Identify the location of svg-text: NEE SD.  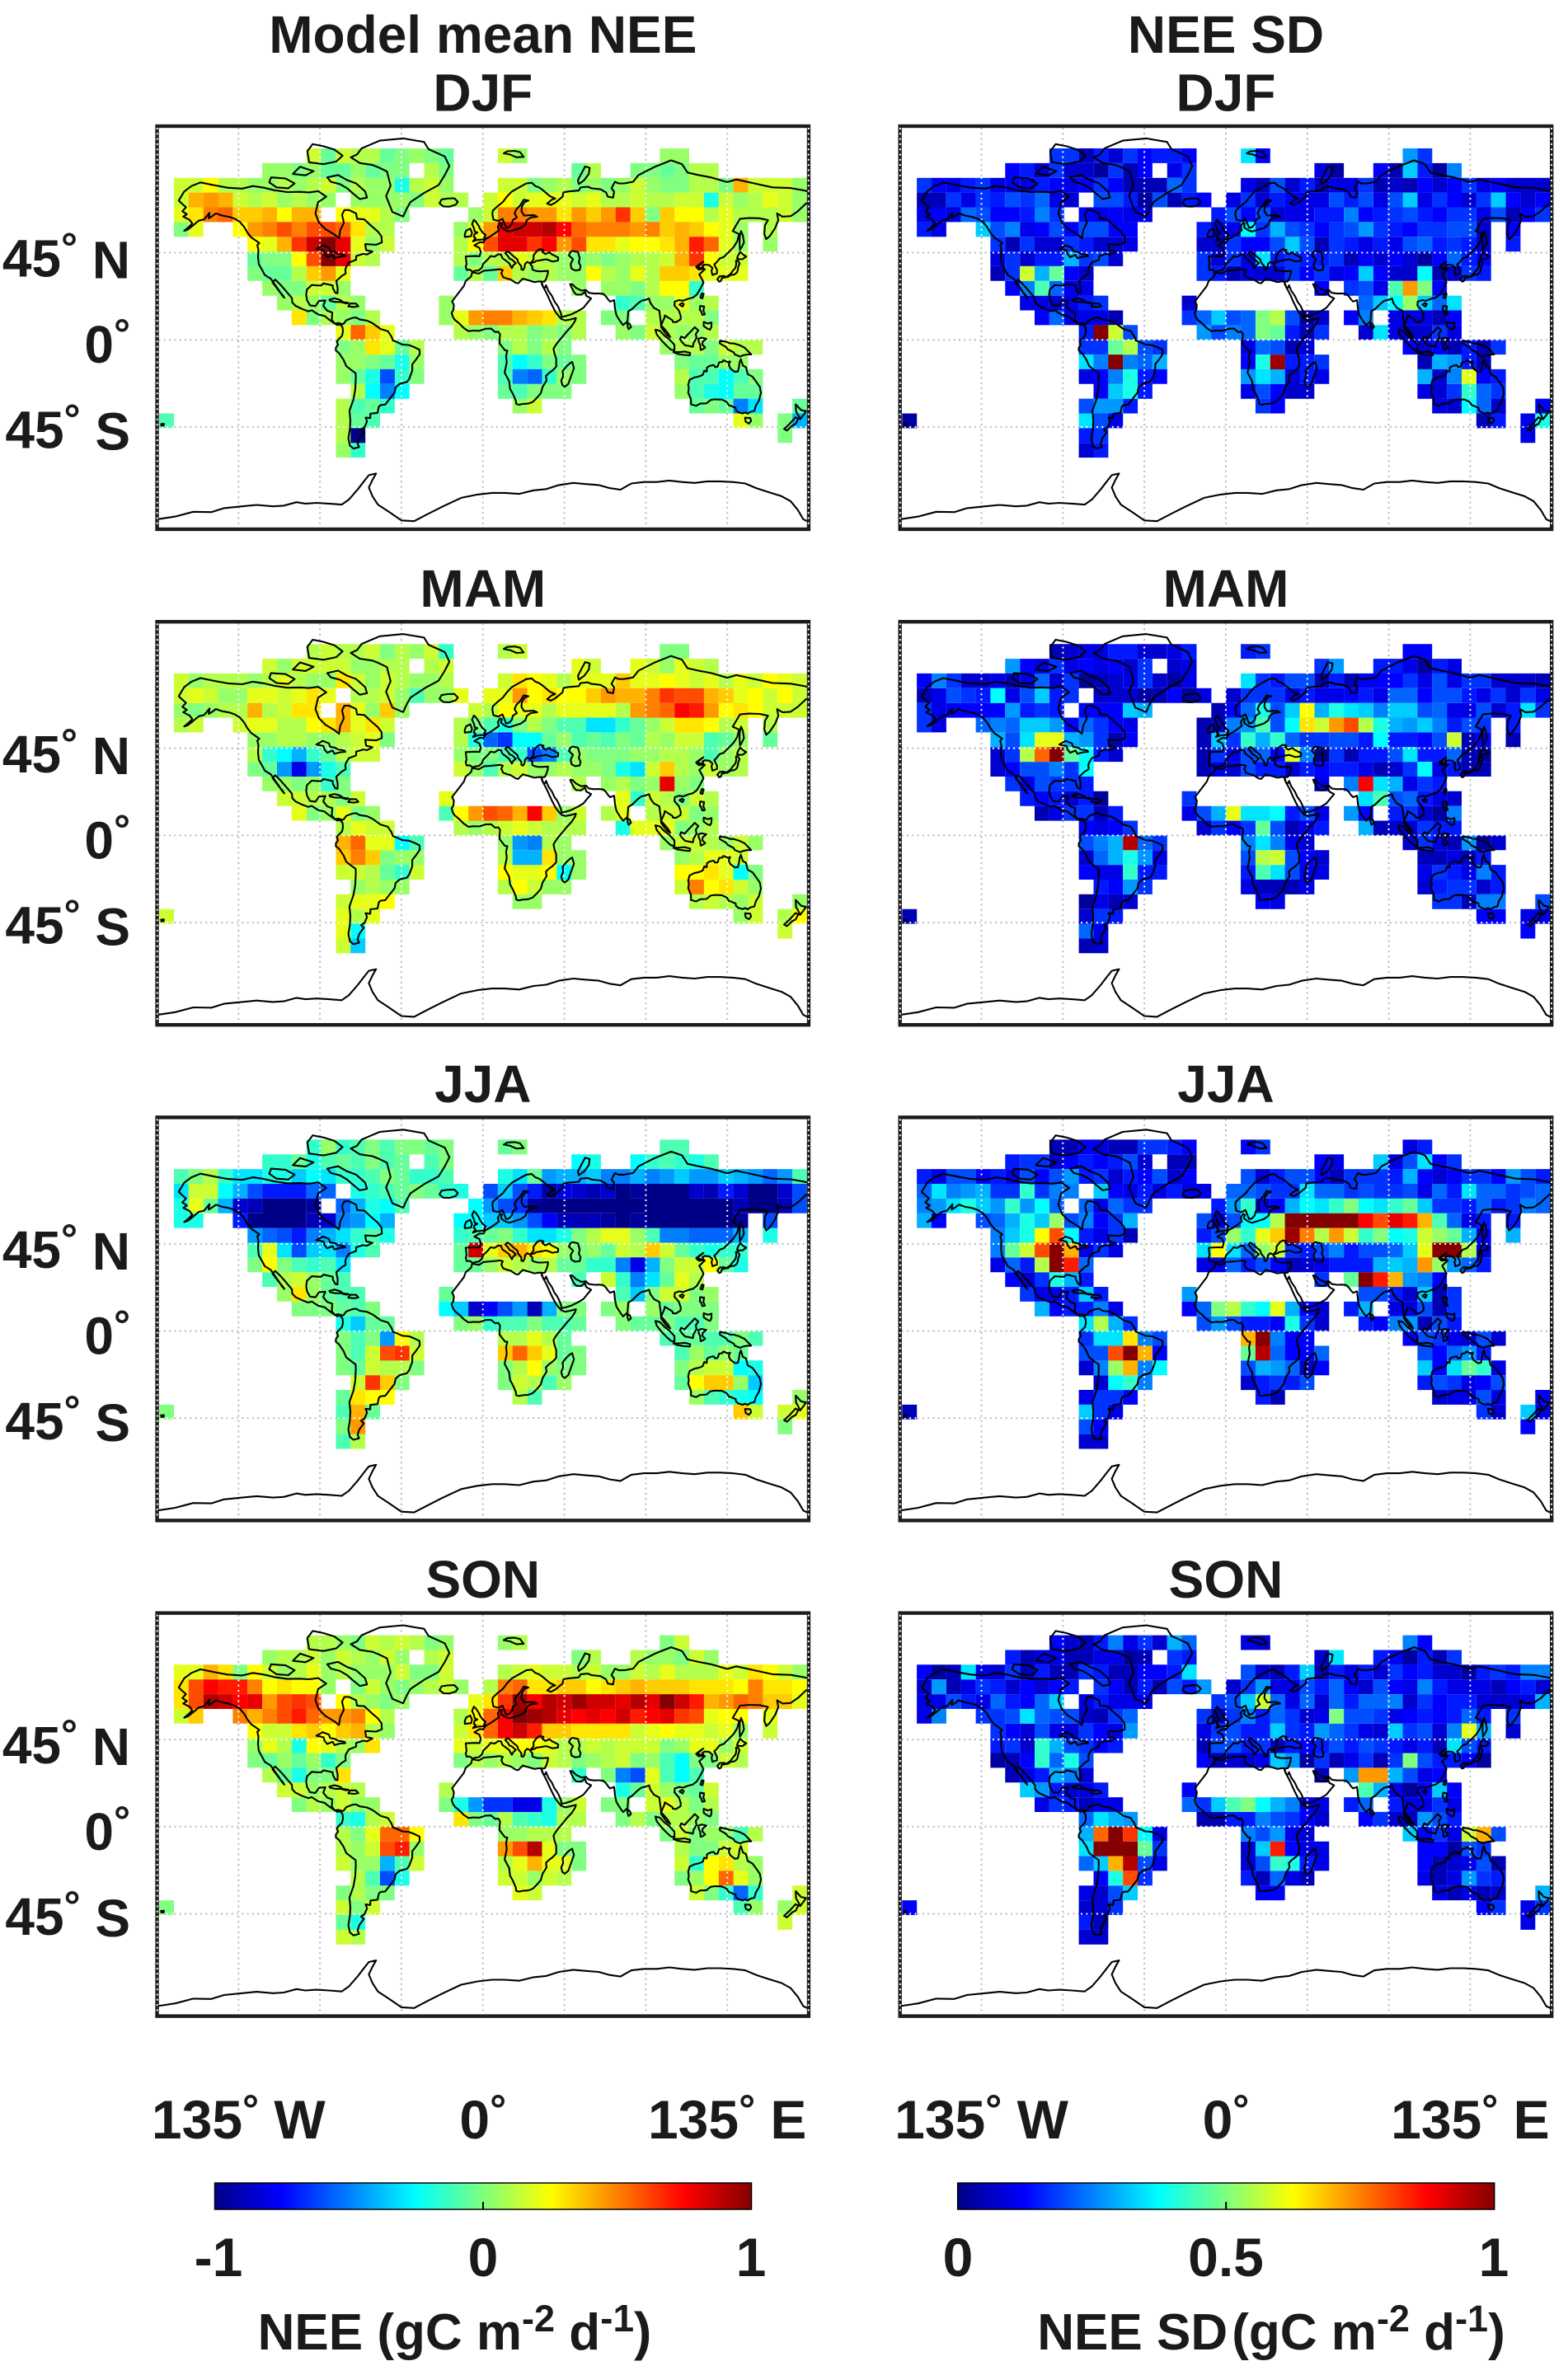
(1226, 34).